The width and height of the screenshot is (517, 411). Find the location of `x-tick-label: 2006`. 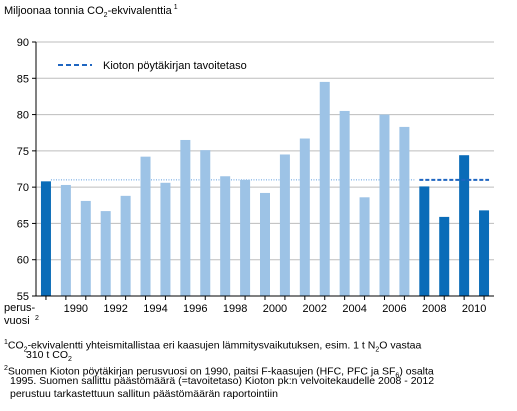

x-tick-label: 2006 is located at coordinates (394, 309).